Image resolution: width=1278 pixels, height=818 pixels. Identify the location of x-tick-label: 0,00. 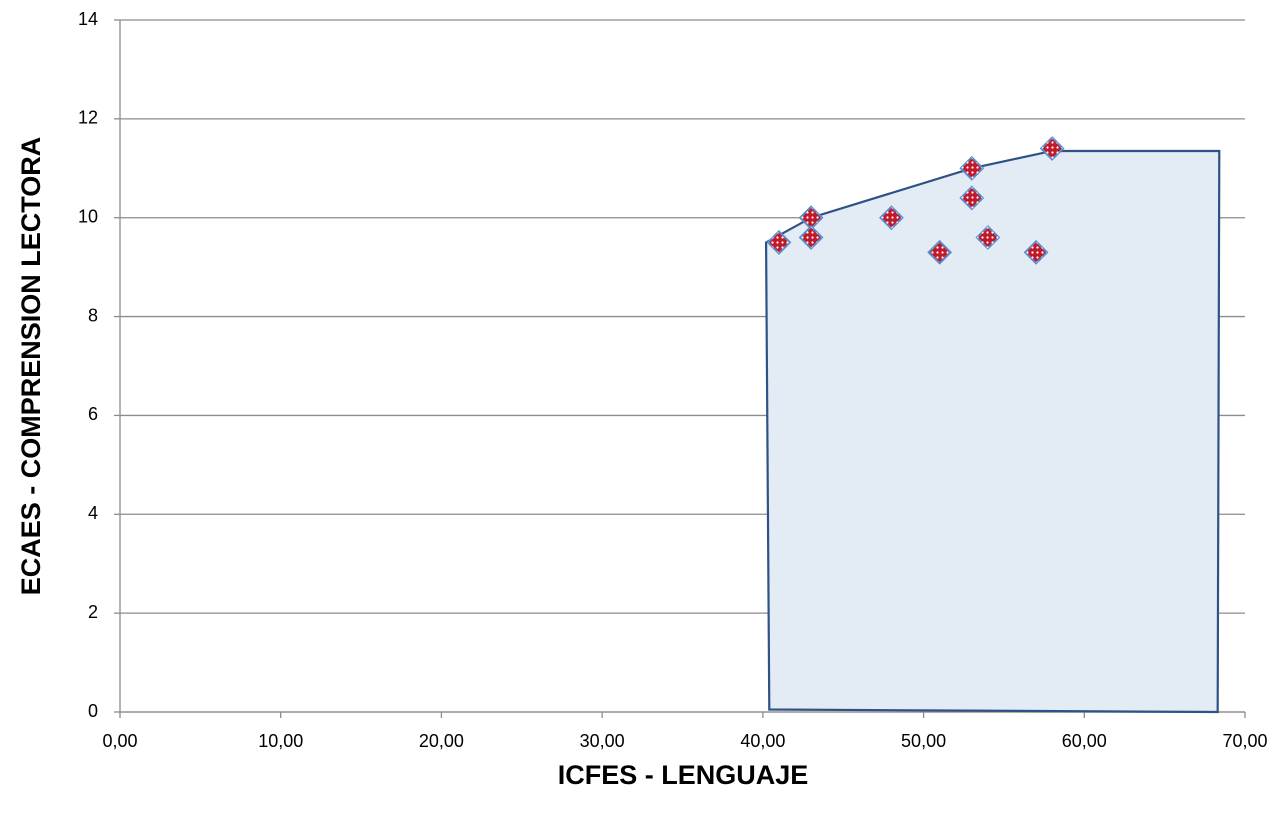
(119, 741).